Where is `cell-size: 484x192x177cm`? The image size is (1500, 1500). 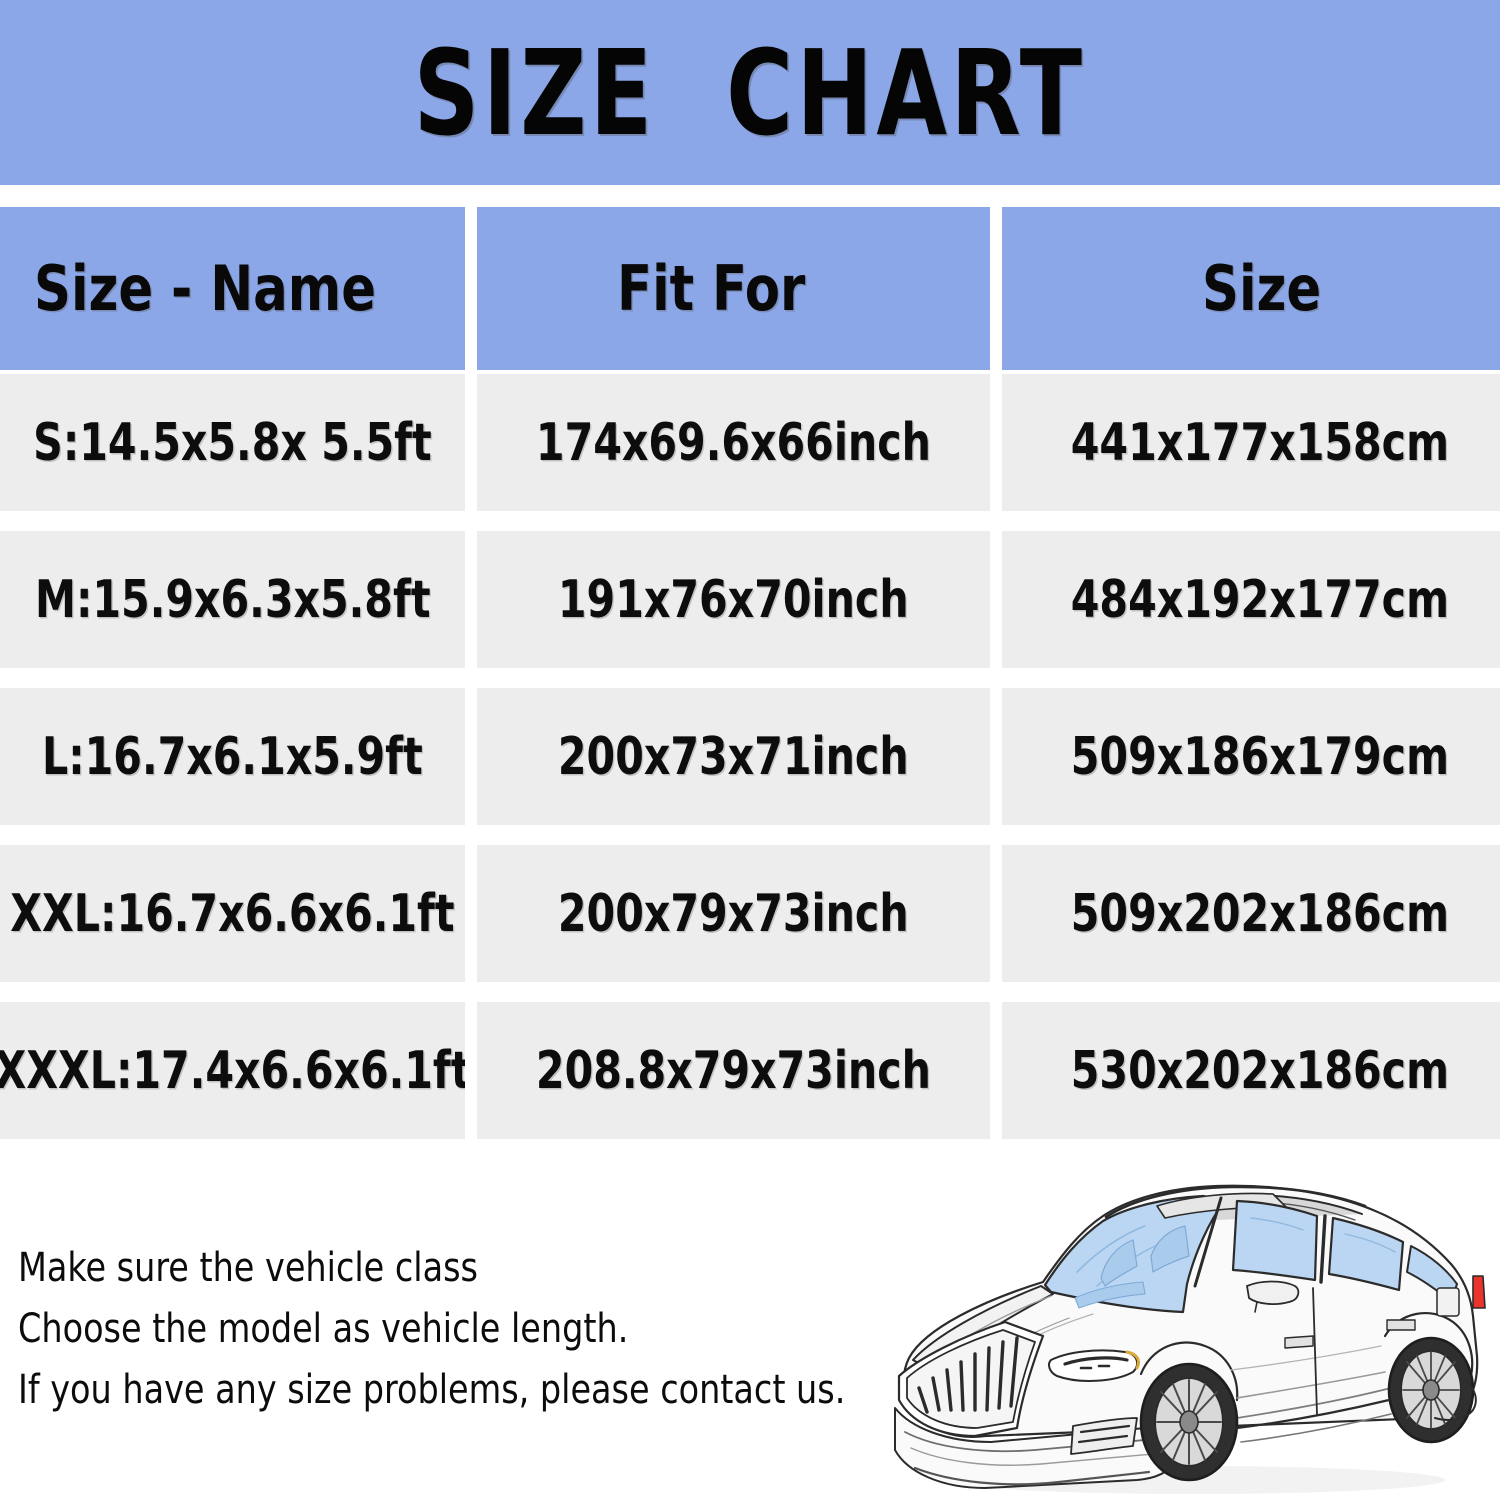 cell-size: 484x192x177cm is located at coordinates (1251, 599).